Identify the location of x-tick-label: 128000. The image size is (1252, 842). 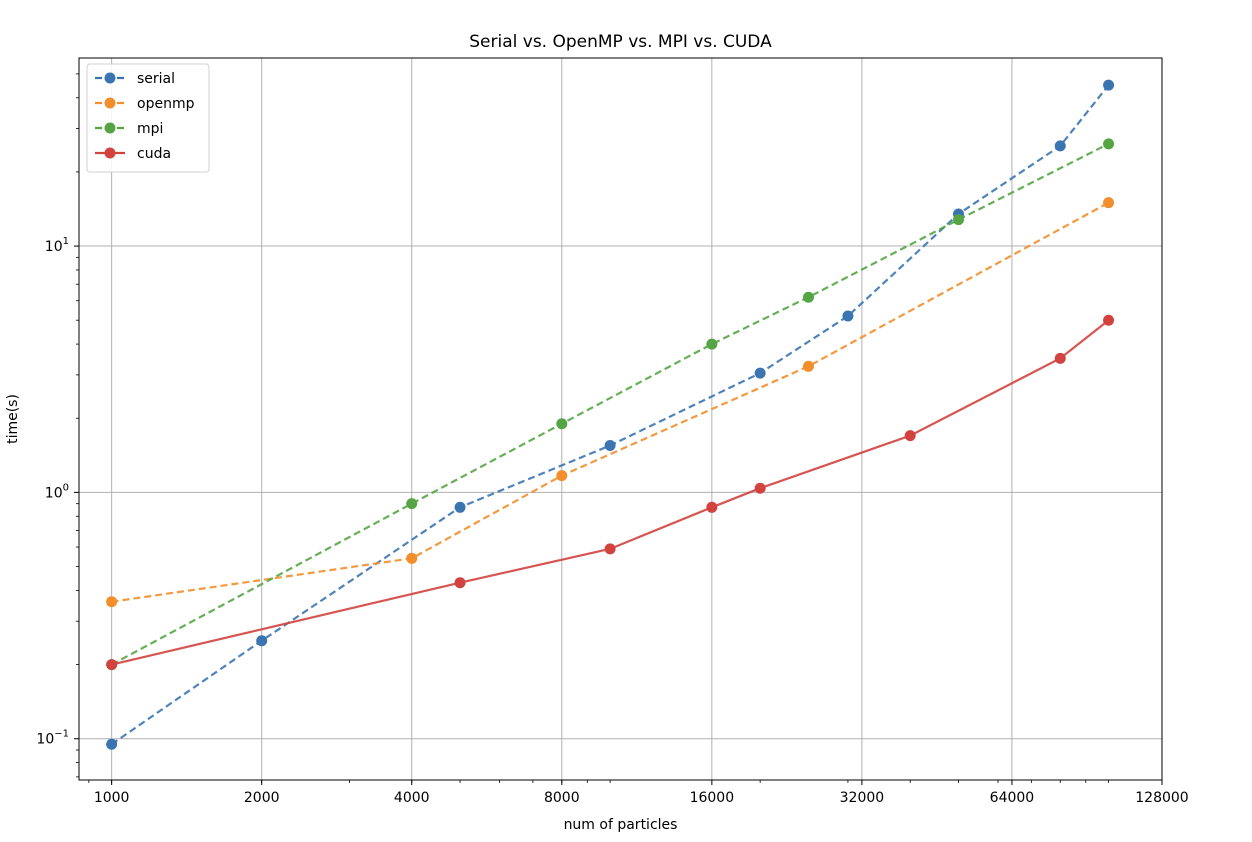
(1161, 798).